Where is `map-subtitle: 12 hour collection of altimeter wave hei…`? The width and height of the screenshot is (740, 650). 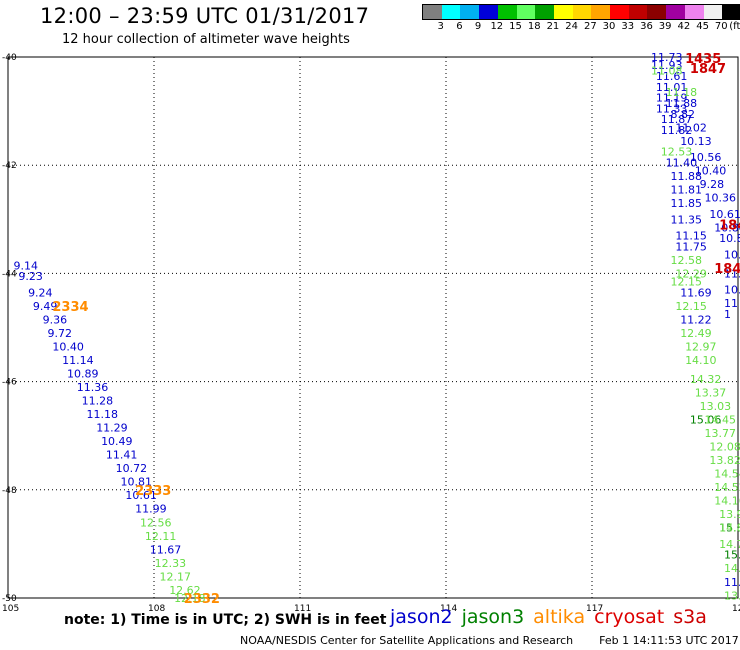
map-subtitle: 12 hour collection of altimeter wave hei… is located at coordinates (206, 39).